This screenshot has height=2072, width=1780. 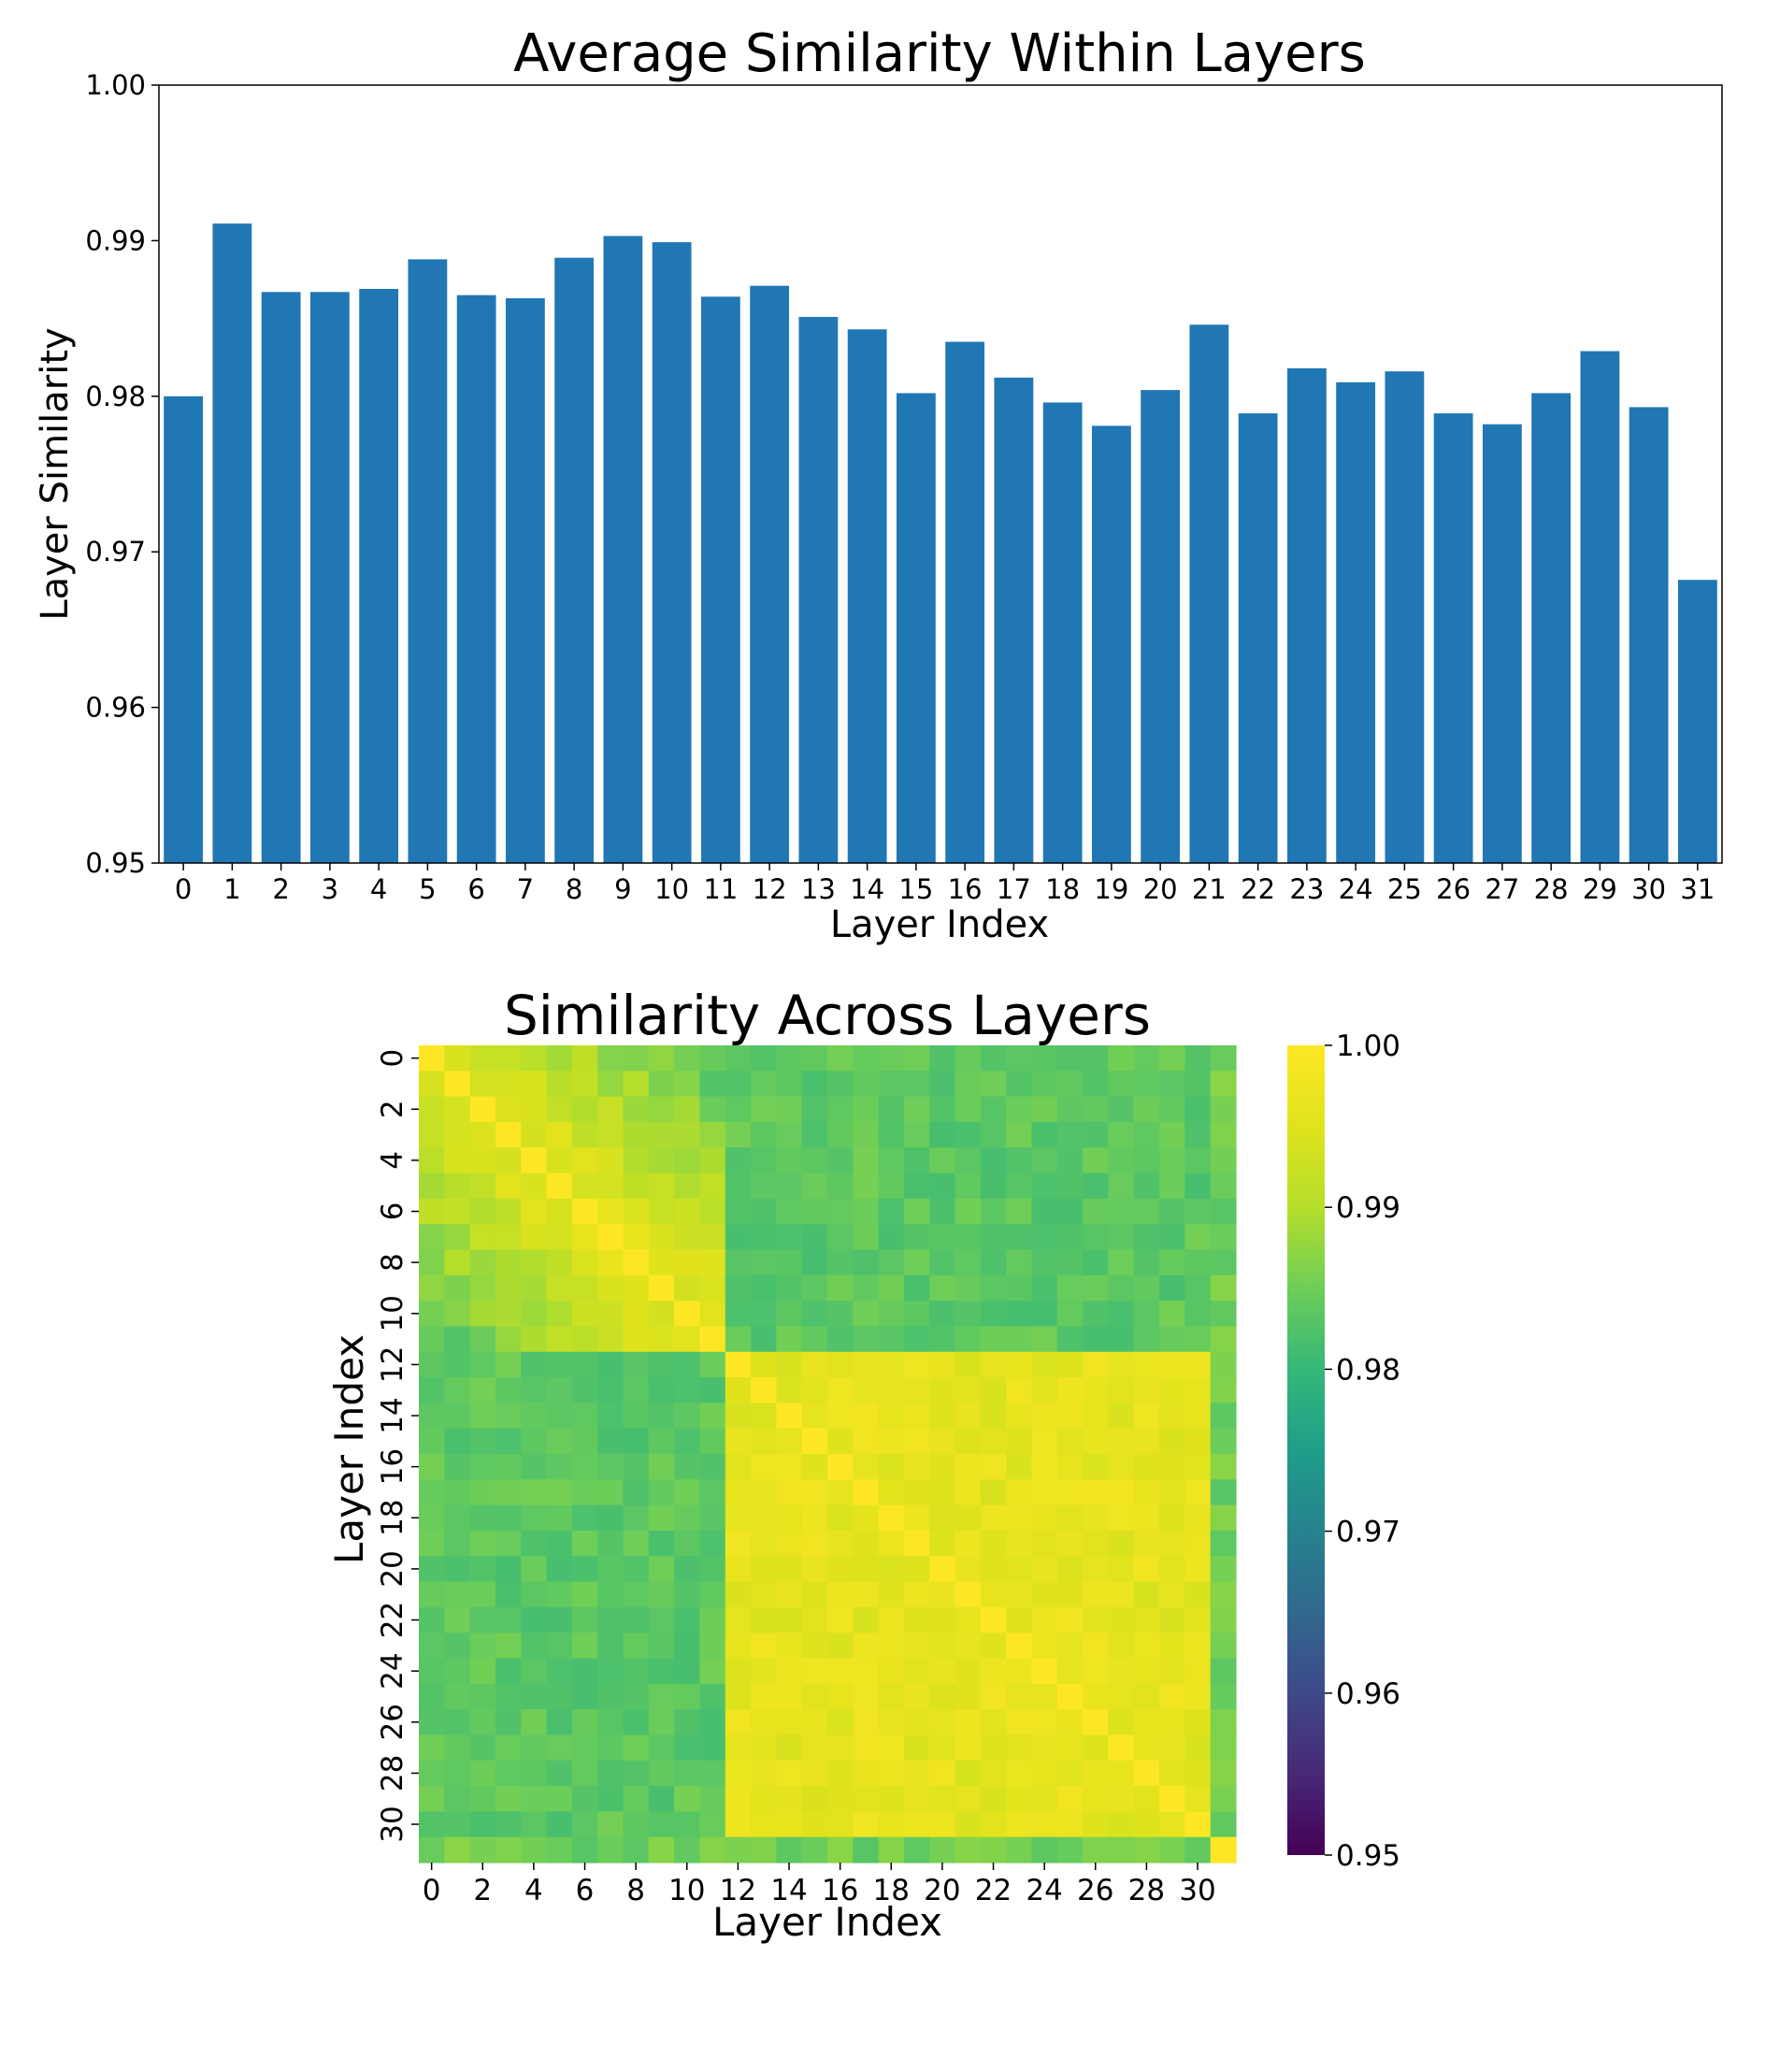 I want to click on bar-y-ticks: 0.95 0.96 0.97 0.98 0.99 1.00, so click(x=122, y=474).